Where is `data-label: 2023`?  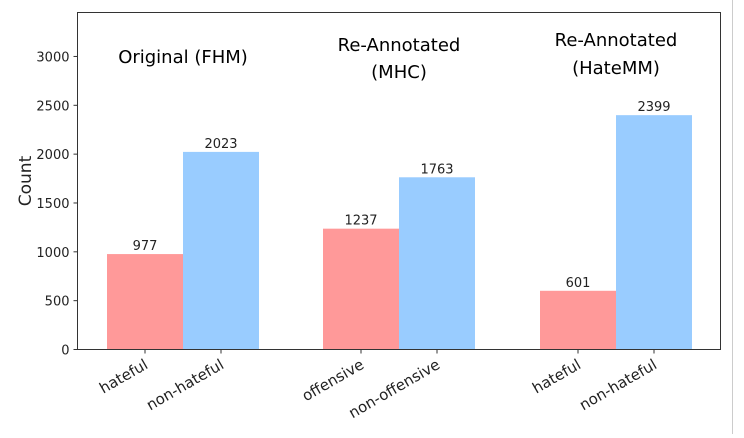
data-label: 2023 is located at coordinates (220, 144).